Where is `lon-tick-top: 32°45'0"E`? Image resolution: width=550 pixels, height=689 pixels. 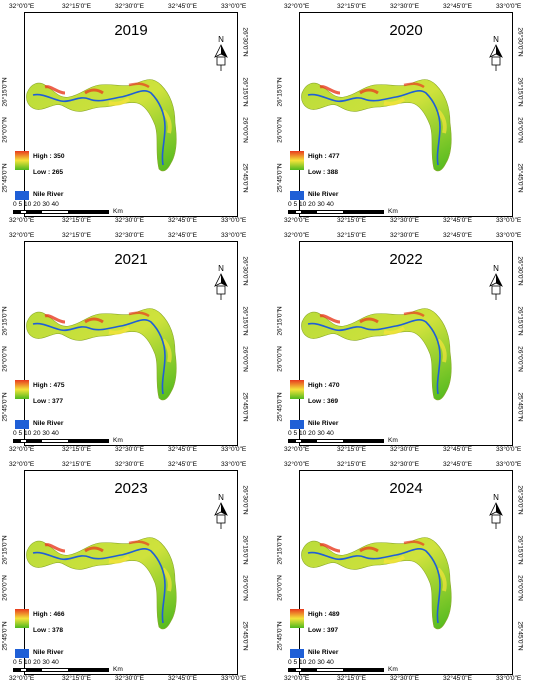 lon-tick-top: 32°45'0"E is located at coordinates (457, 6).